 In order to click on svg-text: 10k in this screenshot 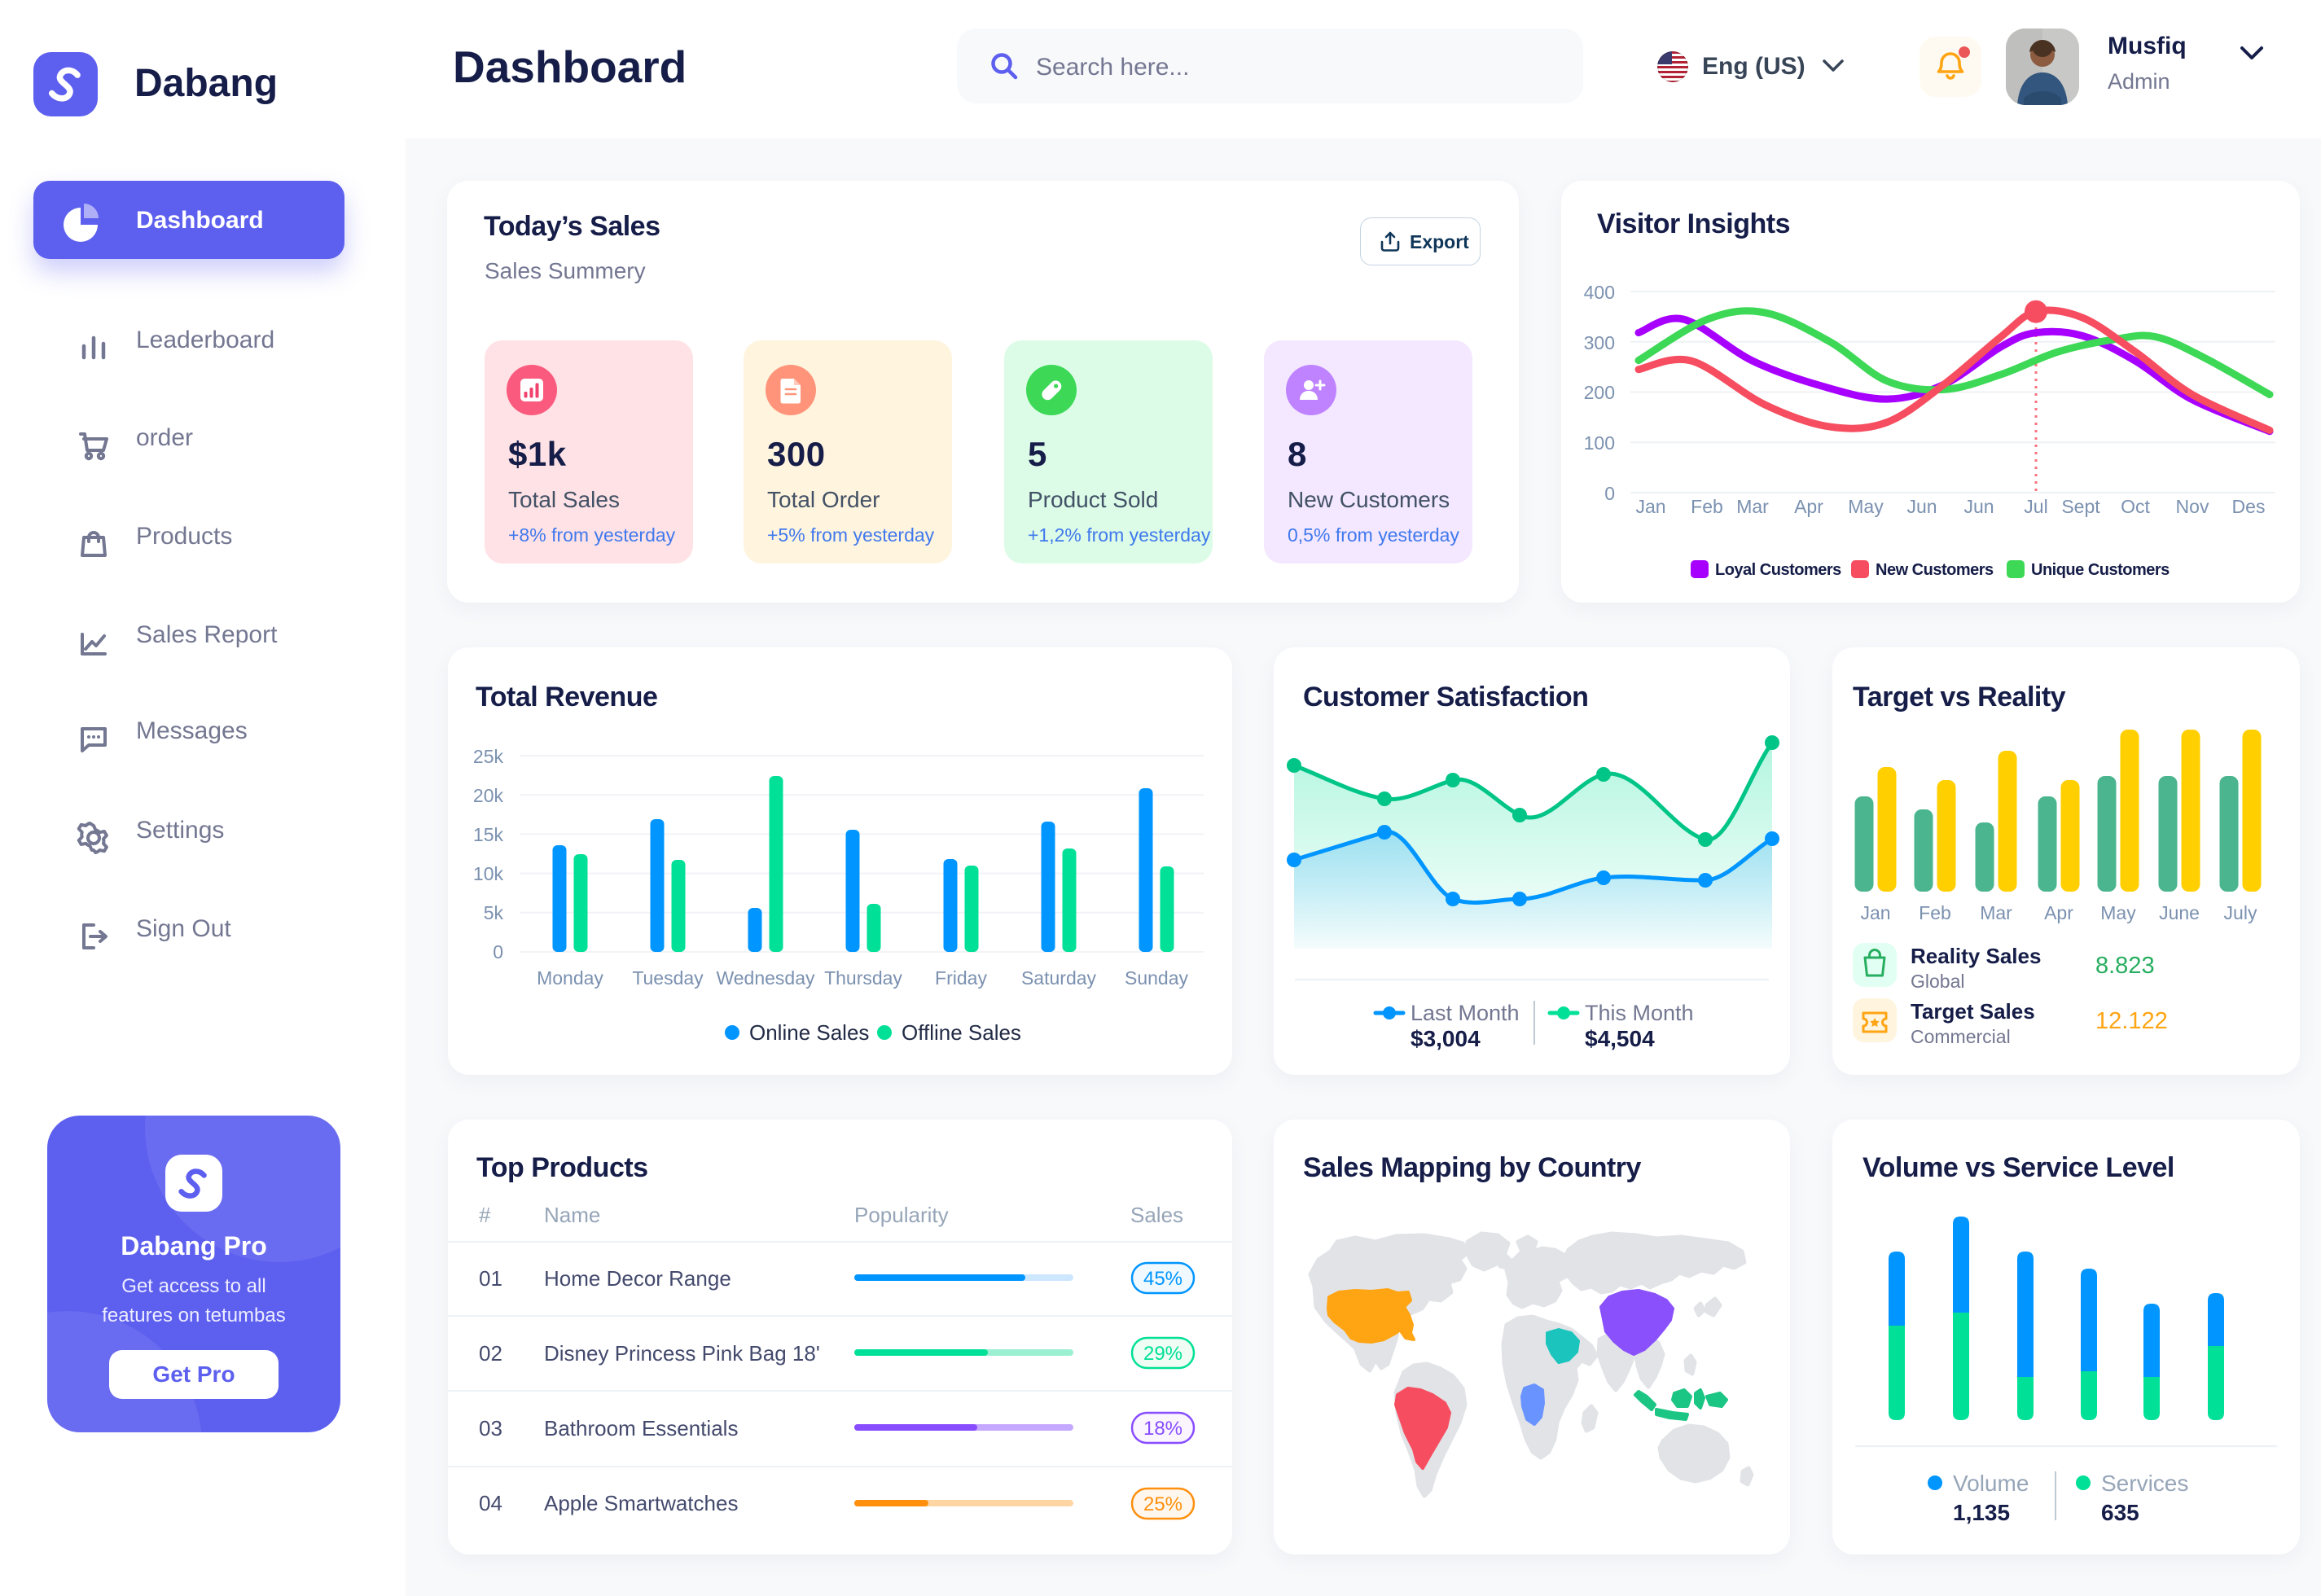, I will do `click(488, 873)`.